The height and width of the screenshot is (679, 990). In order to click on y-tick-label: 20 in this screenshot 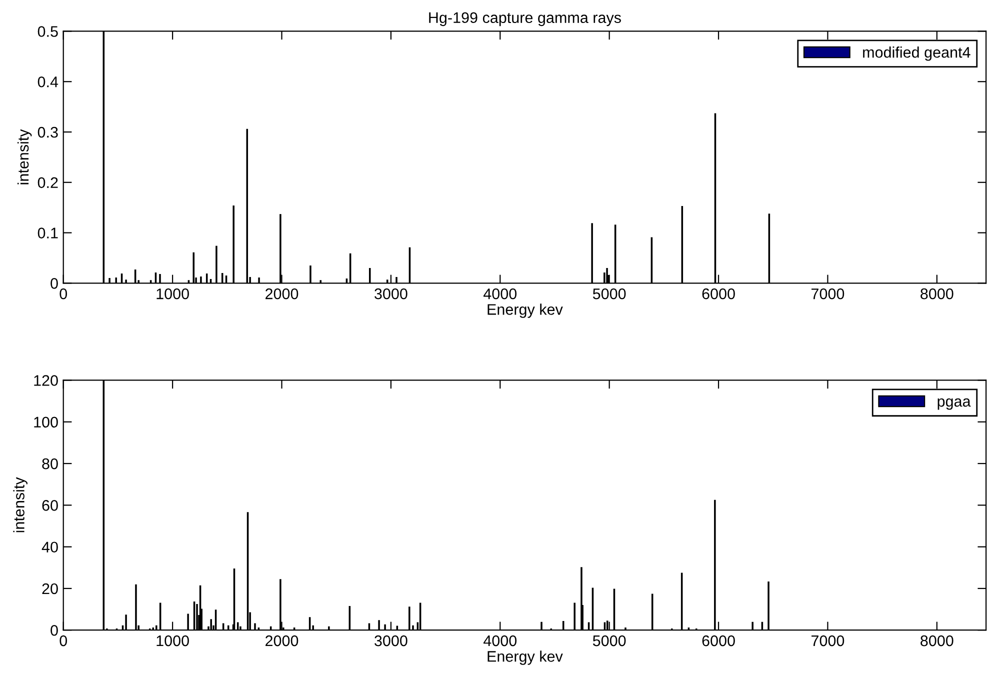, I will do `click(50, 588)`.